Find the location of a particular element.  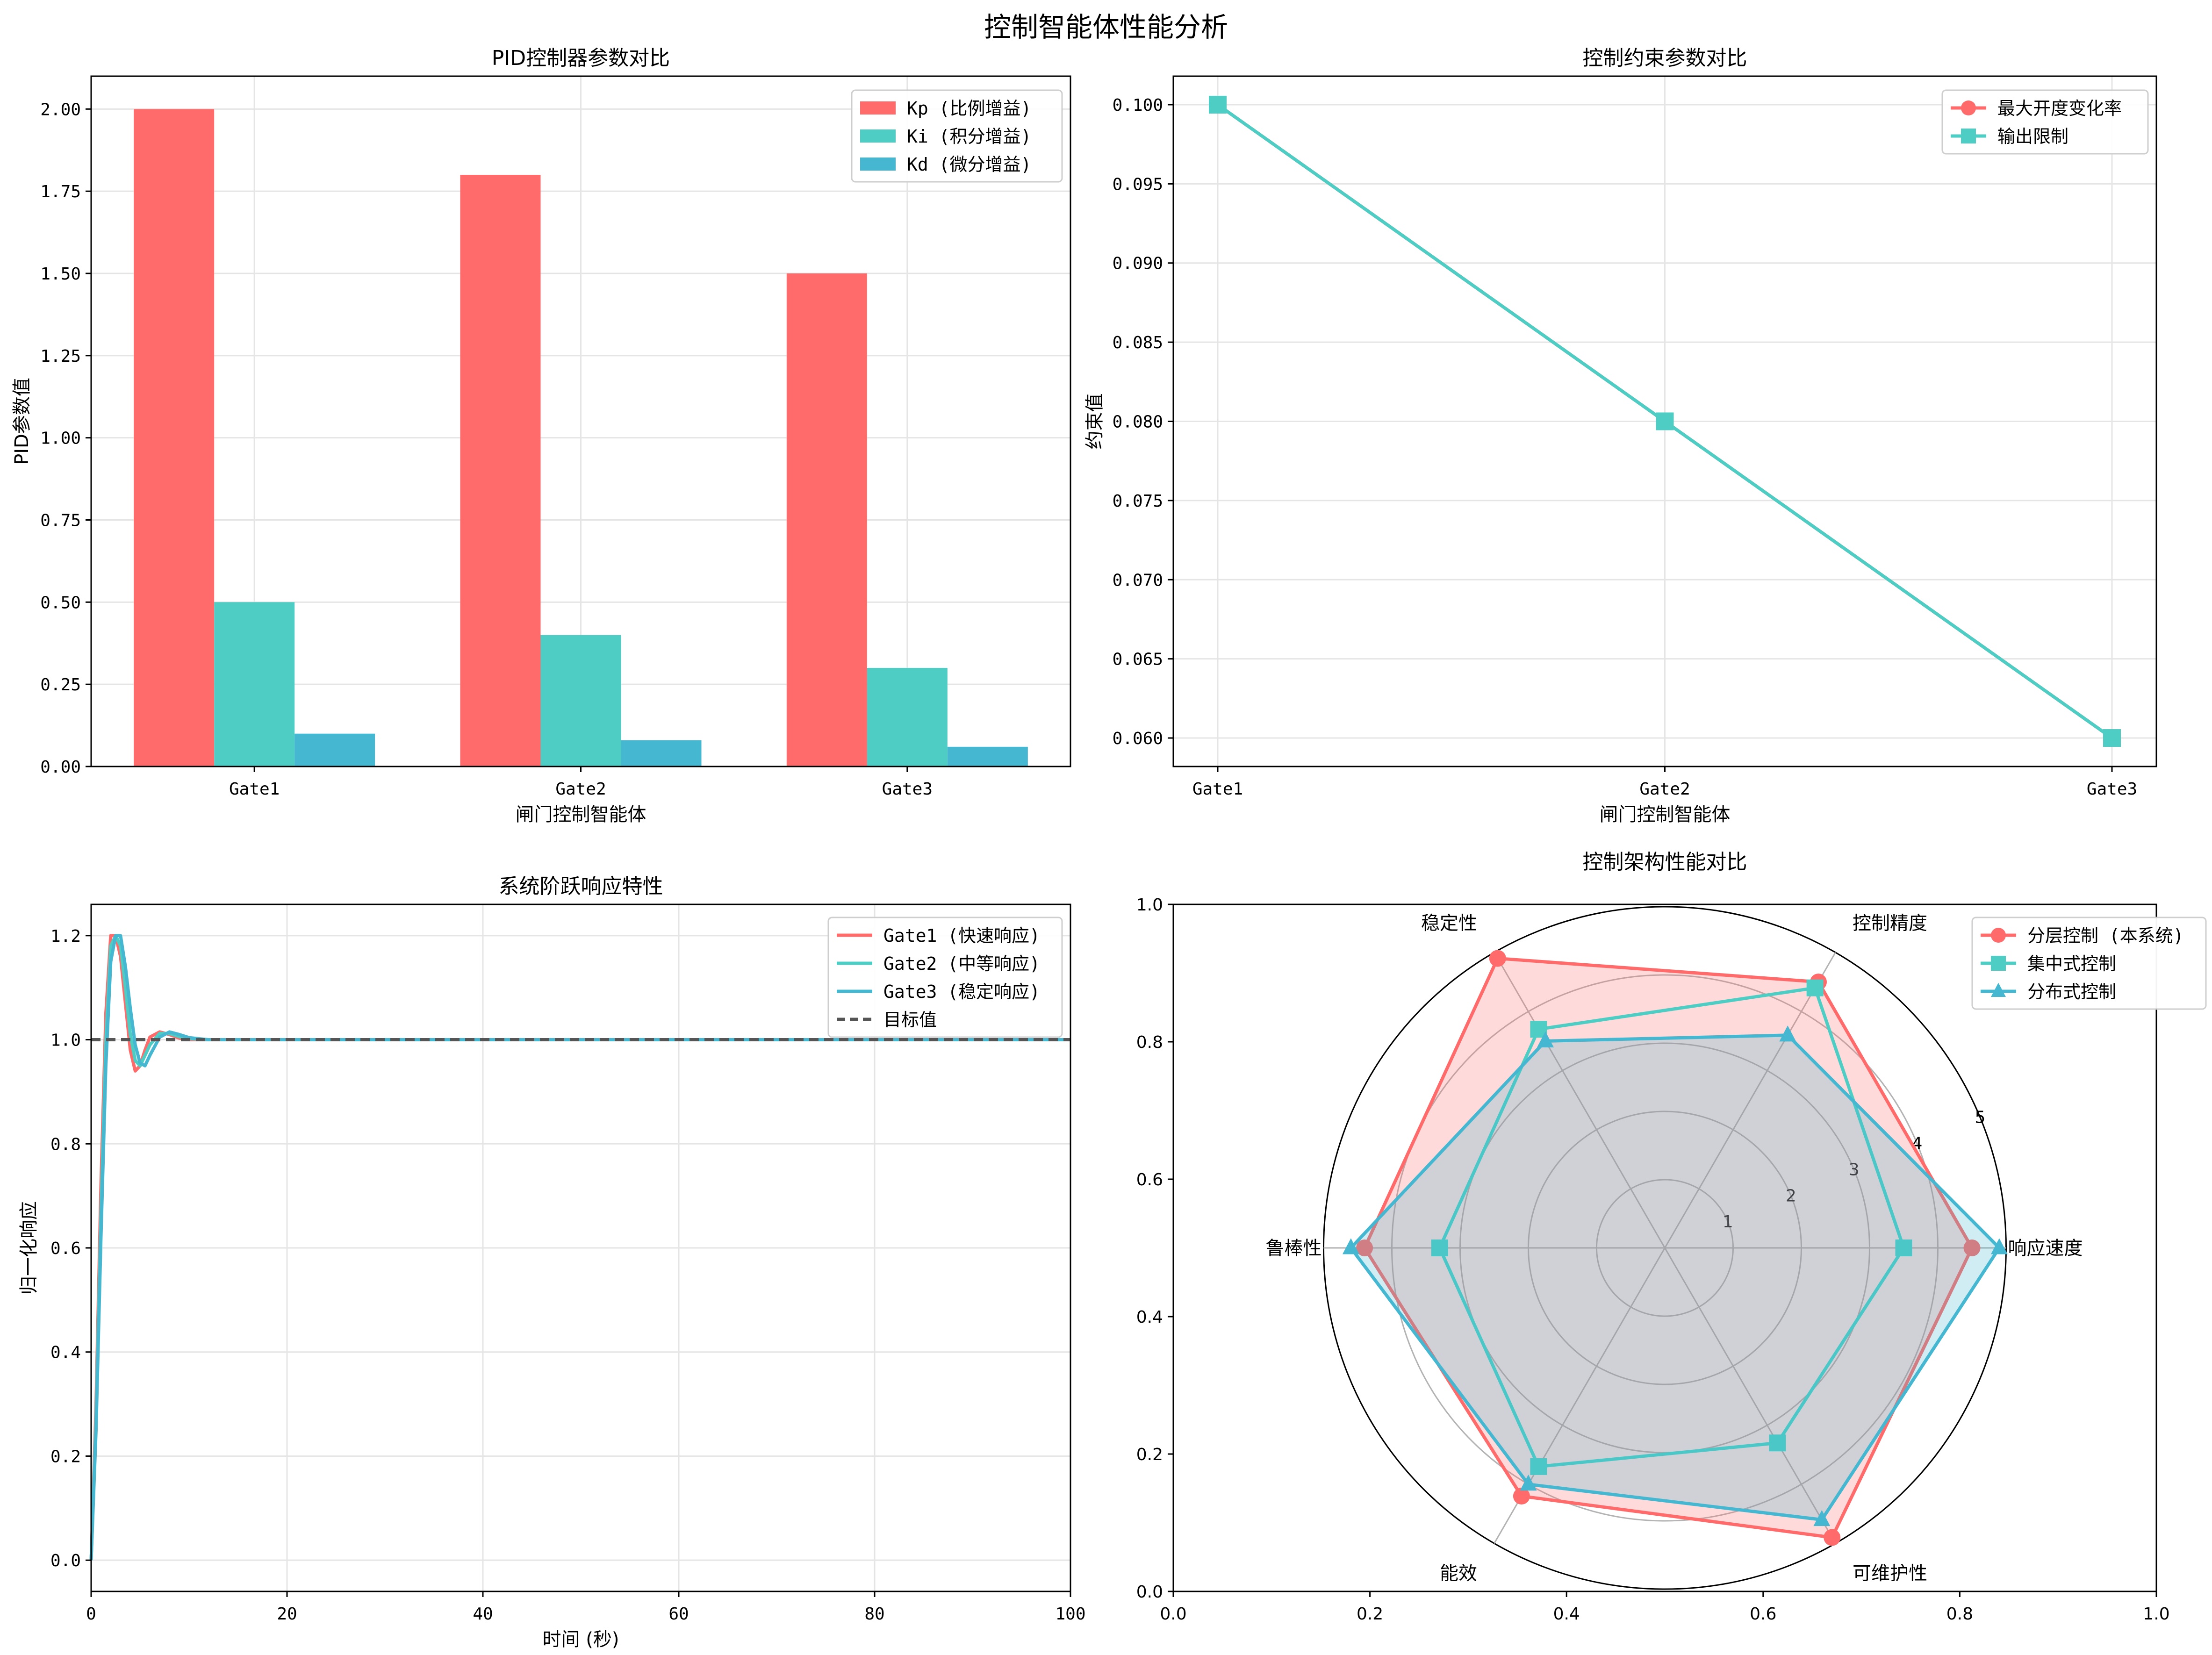

radar-axis-label: 鲁棒性 is located at coordinates (1294, 1248).